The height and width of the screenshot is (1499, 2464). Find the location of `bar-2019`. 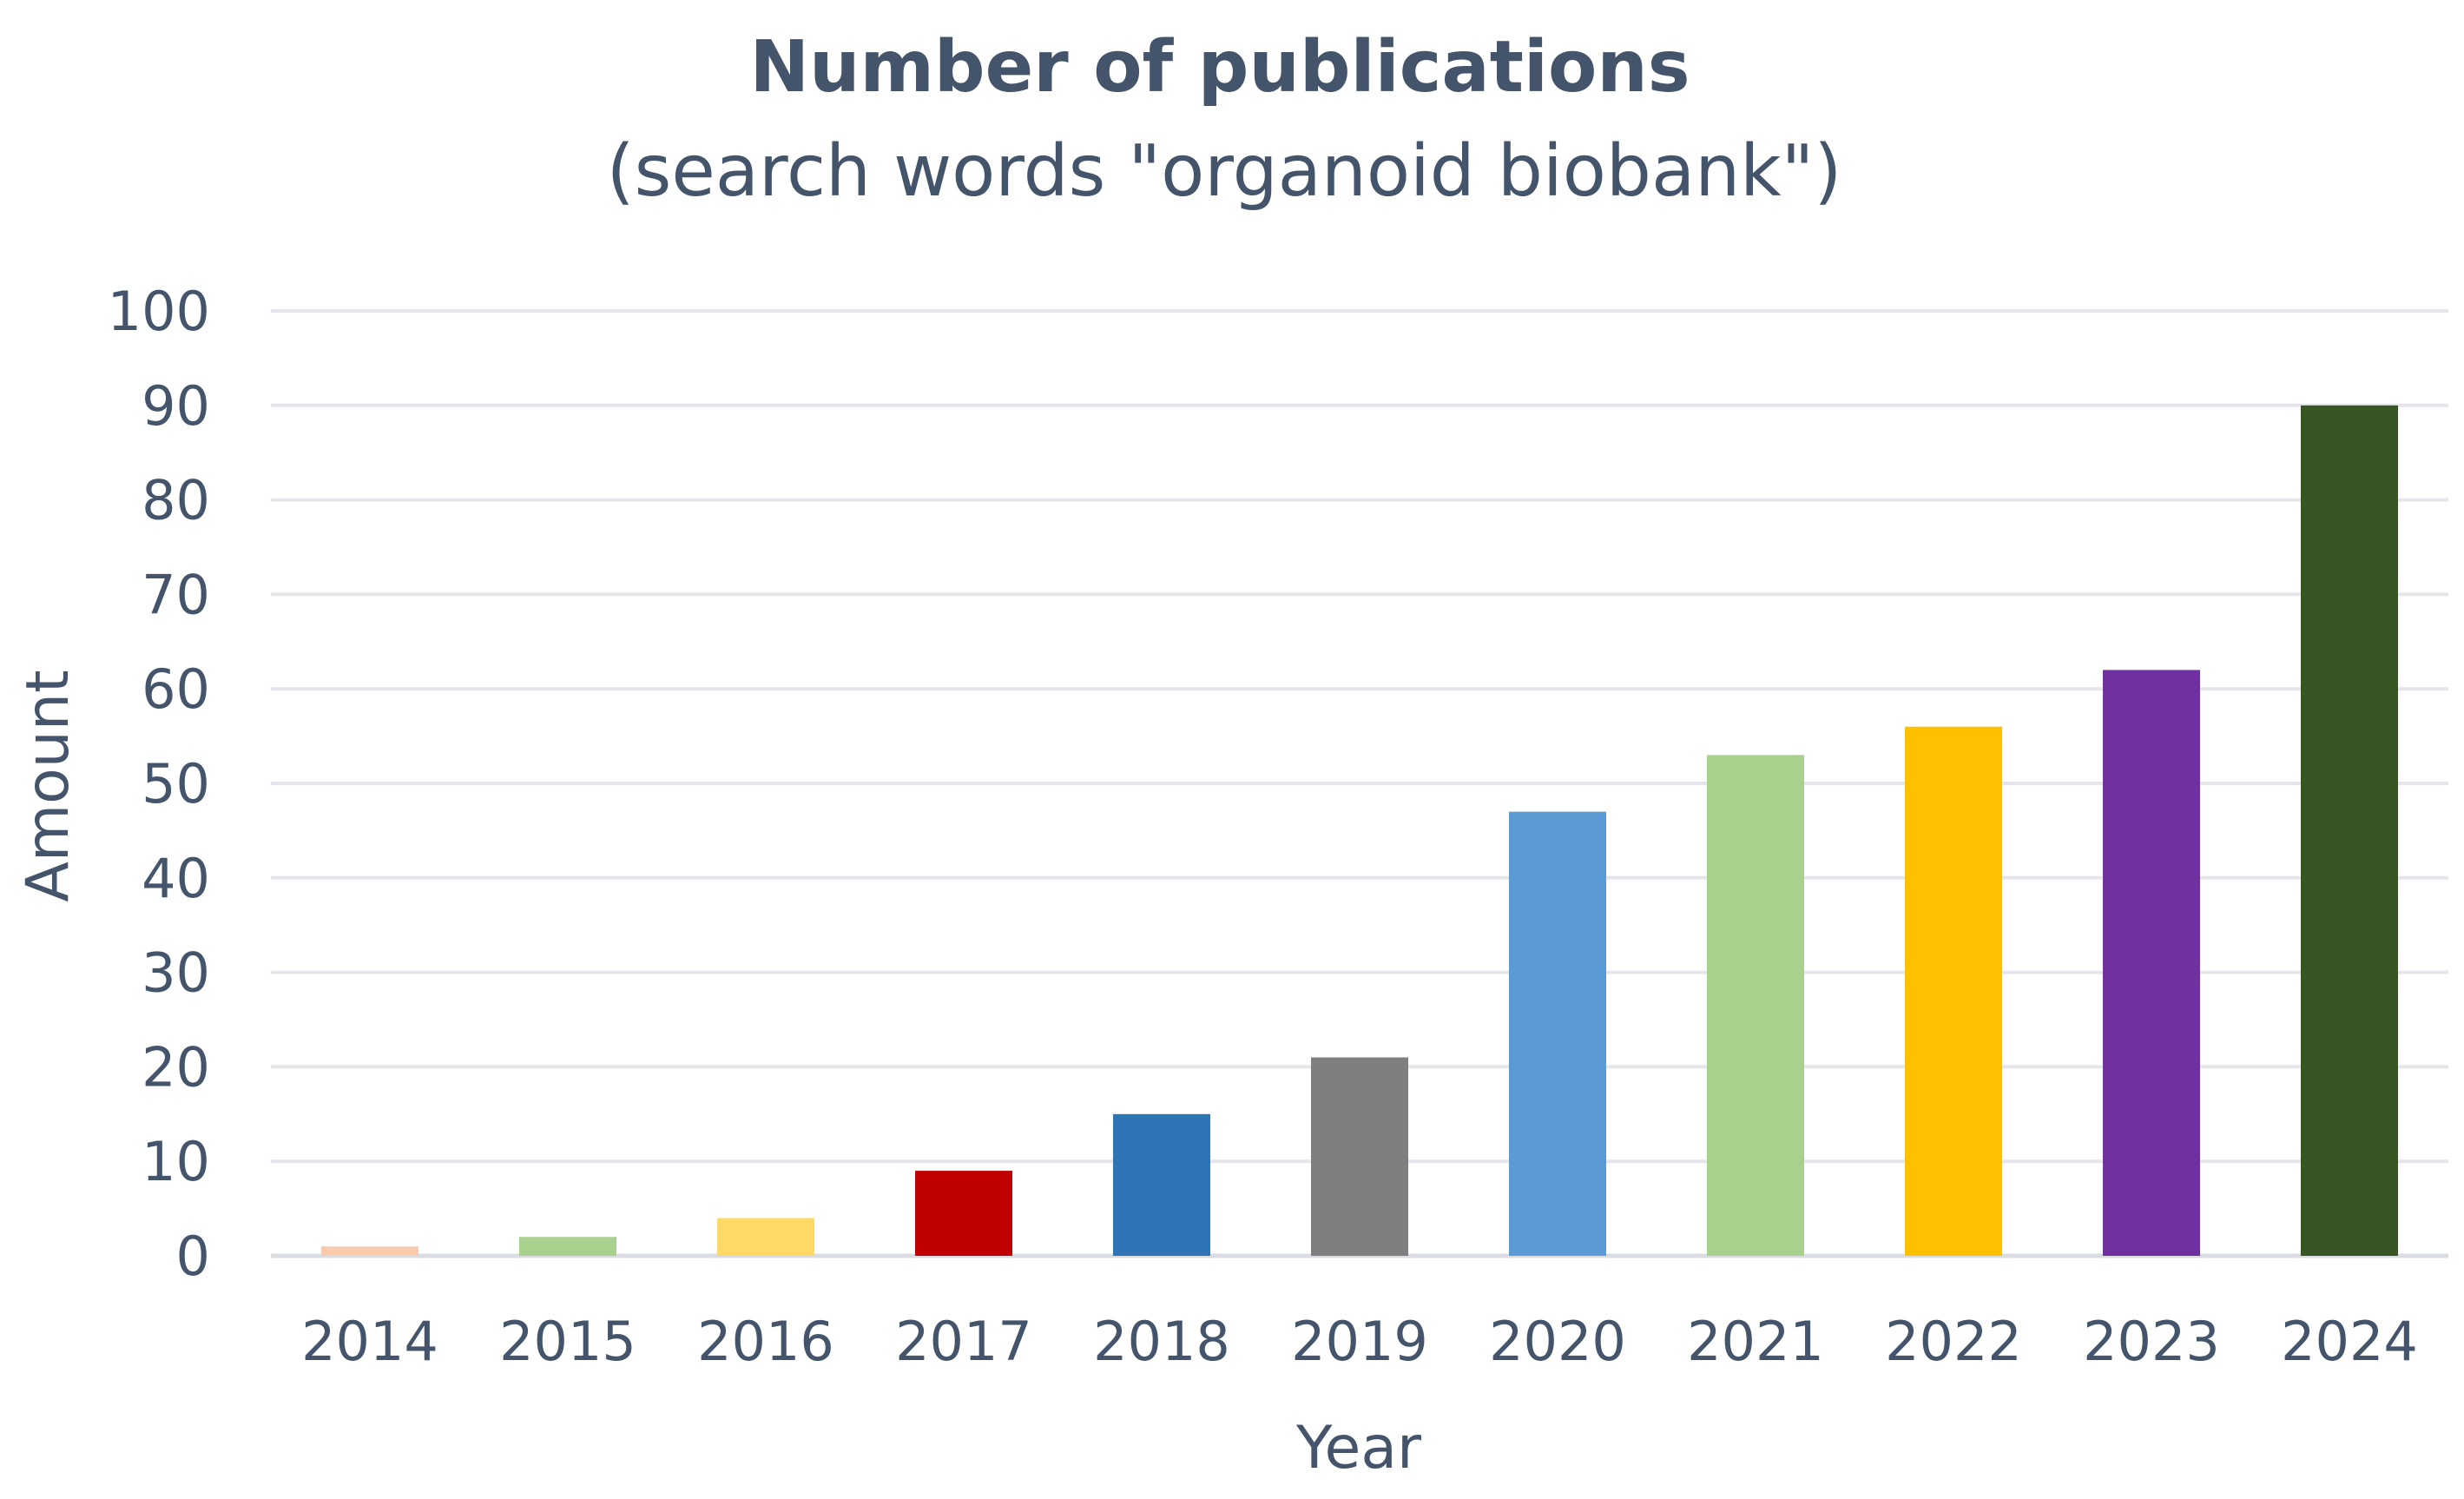

bar-2019 is located at coordinates (1359, 1156).